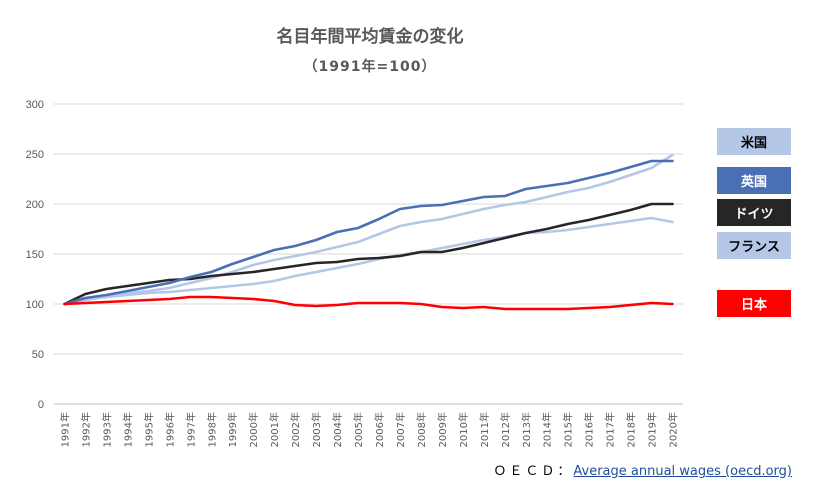  What do you see at coordinates (610, 429) in the screenshot?
I see `x-tick-label: 2017年` at bounding box center [610, 429].